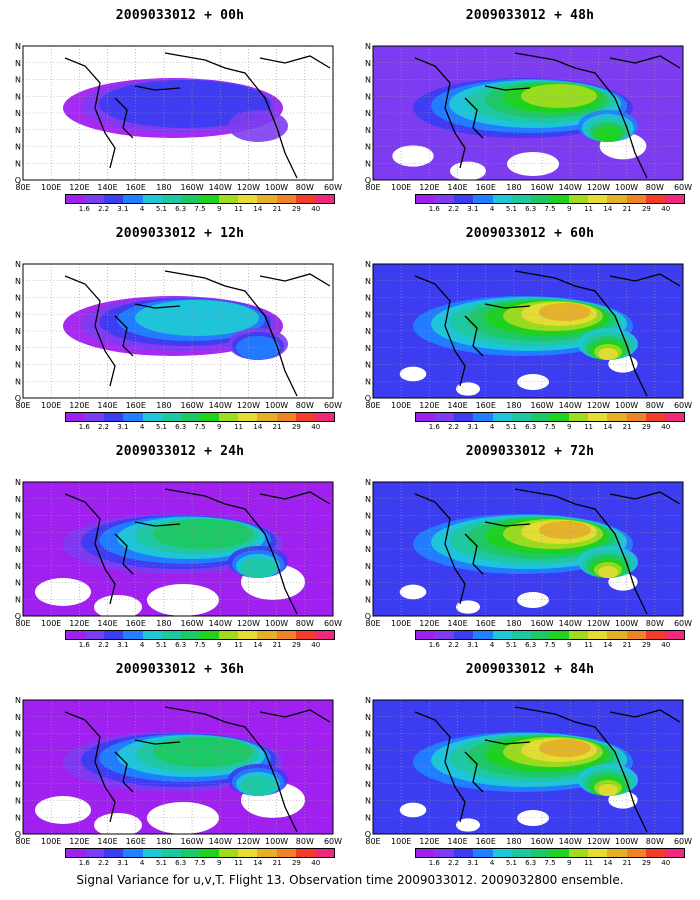 Image resolution: width=700 pixels, height=900 pixels. I want to click on lon-tick-label: 120E, so click(429, 841).